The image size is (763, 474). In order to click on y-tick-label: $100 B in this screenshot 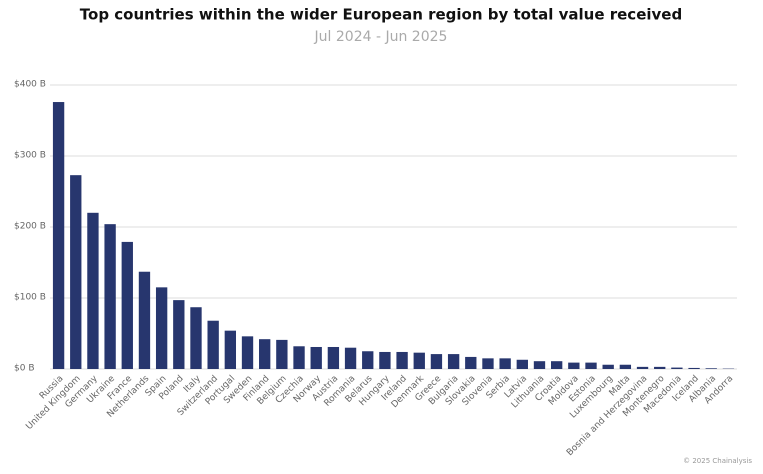, I will do `click(30, 298)`.